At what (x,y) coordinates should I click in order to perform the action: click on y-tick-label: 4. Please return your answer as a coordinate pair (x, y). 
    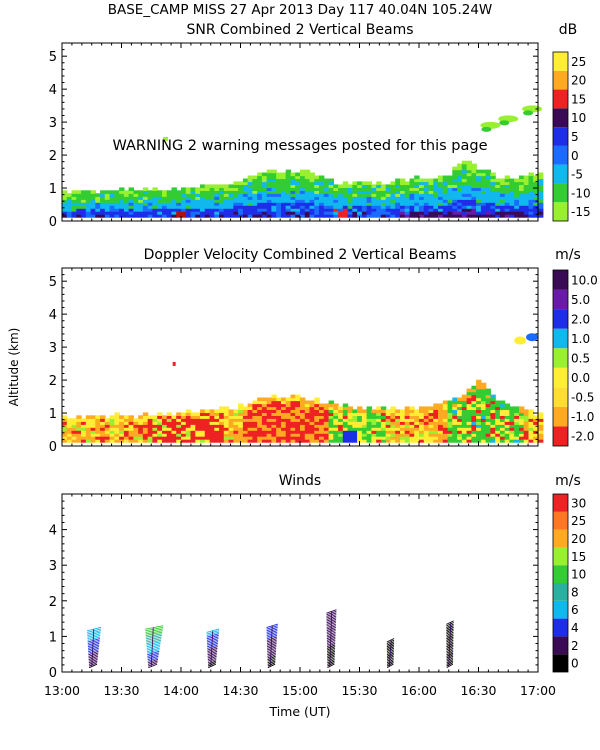
    Looking at the image, I should click on (53, 531).